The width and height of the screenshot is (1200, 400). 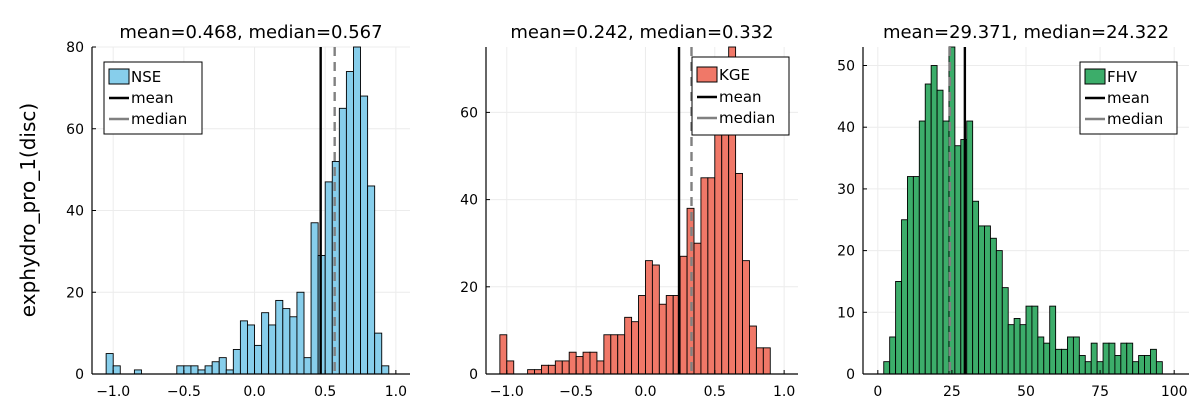 What do you see at coordinates (877, 392) in the screenshot?
I see `x-tick-label: 0` at bounding box center [877, 392].